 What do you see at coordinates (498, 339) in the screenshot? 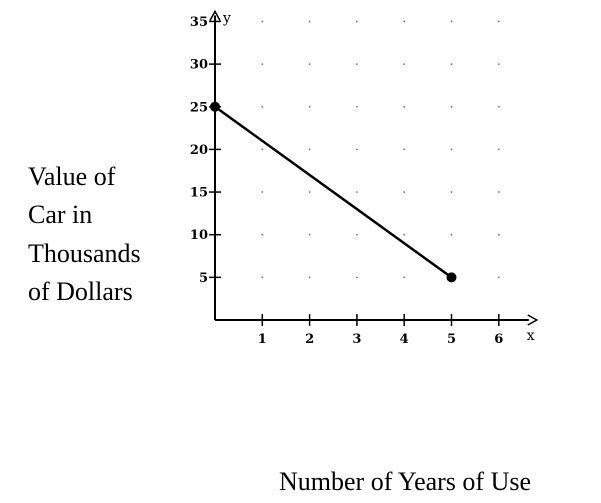
I see `x-tick-label: 6` at bounding box center [498, 339].